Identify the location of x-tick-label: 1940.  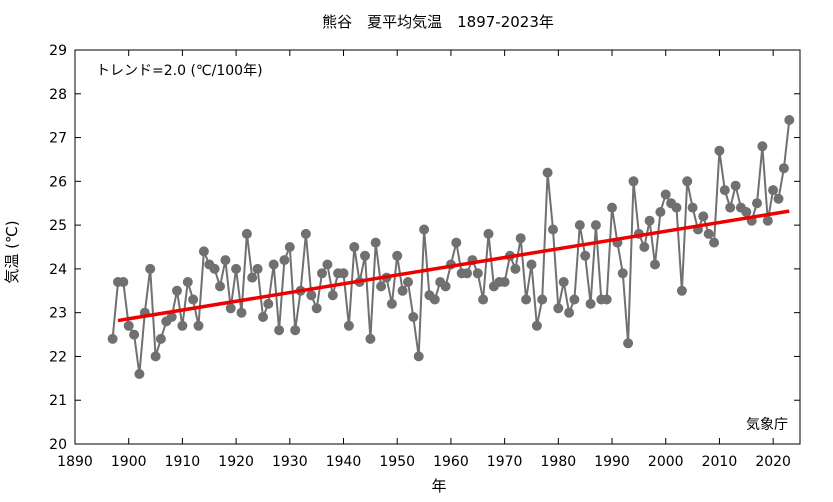
(344, 462).